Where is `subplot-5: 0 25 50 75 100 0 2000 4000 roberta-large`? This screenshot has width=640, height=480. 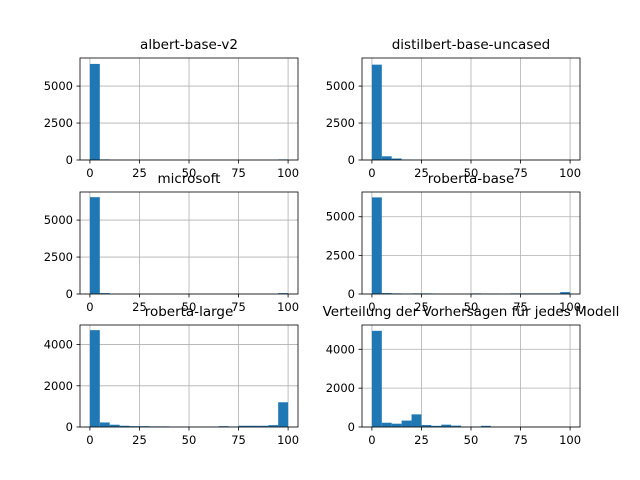
subplot-5: 0 25 50 75 100 0 2000 4000 roberta-large is located at coordinates (171, 375).